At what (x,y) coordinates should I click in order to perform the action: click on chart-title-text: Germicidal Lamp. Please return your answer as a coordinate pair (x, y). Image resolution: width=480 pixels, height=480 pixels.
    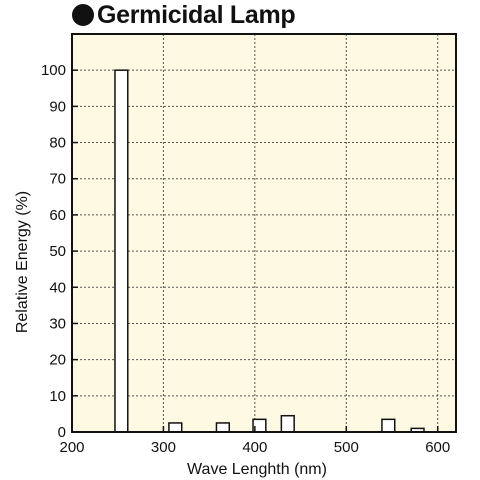
    Looking at the image, I should click on (196, 14).